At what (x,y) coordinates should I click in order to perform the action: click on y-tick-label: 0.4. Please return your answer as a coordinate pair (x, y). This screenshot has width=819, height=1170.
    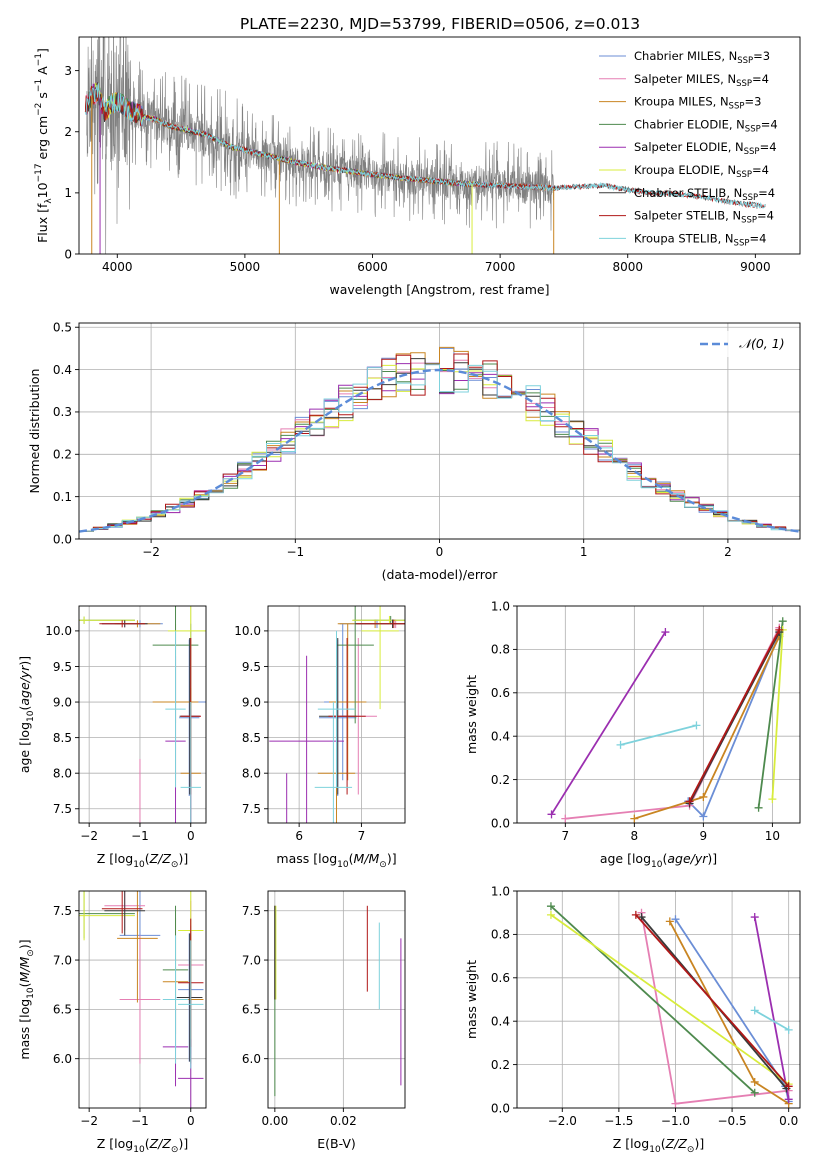
    Looking at the image, I should click on (62, 370).